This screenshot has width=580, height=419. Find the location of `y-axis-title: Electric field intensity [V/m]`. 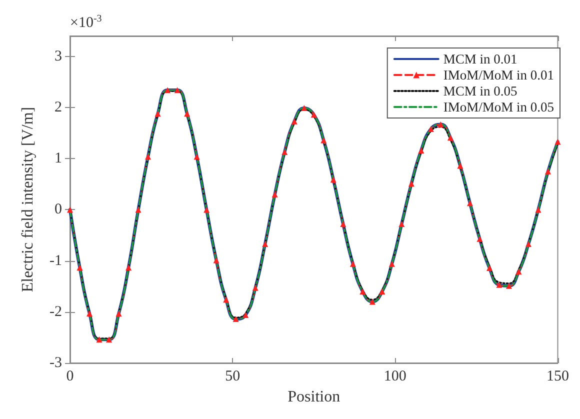

y-axis-title: Electric field intensity [V/m] is located at coordinates (28, 199).